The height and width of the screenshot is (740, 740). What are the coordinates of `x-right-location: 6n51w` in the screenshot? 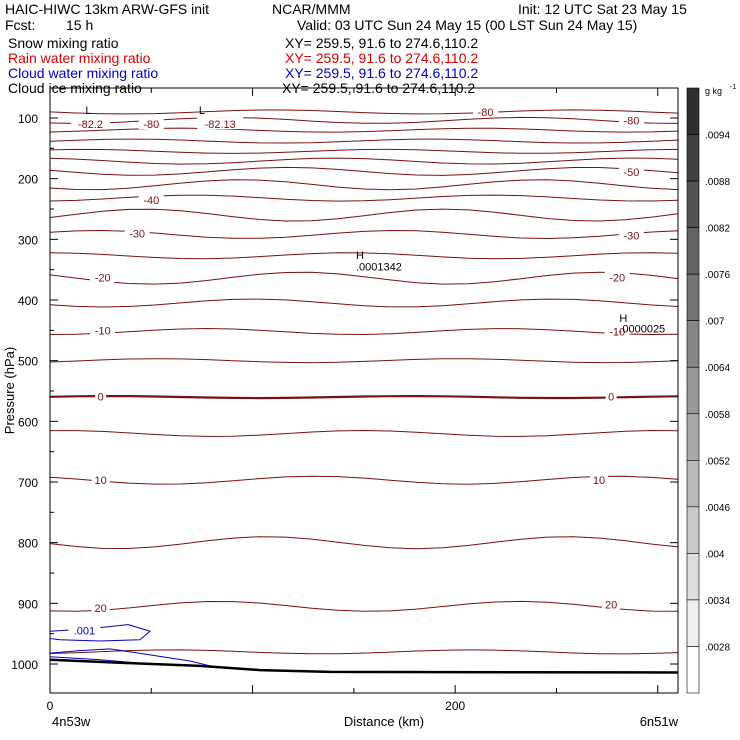 It's located at (659, 721).